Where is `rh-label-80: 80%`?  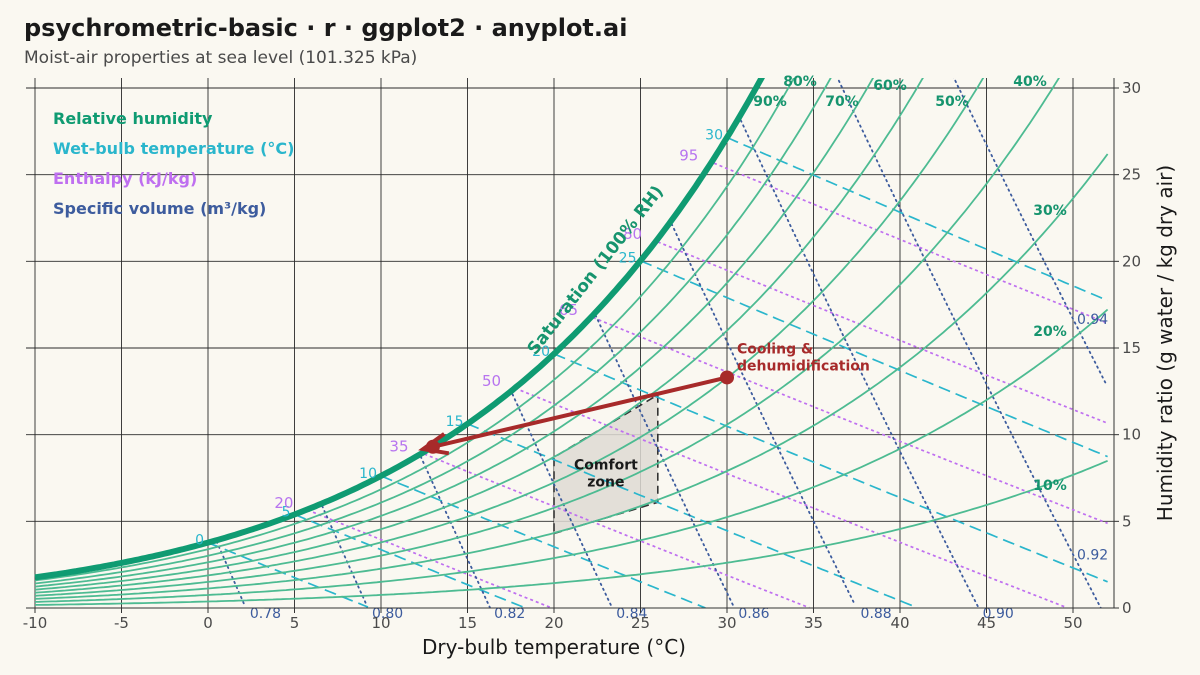
rh-label-80: 80% is located at coordinates (800, 82).